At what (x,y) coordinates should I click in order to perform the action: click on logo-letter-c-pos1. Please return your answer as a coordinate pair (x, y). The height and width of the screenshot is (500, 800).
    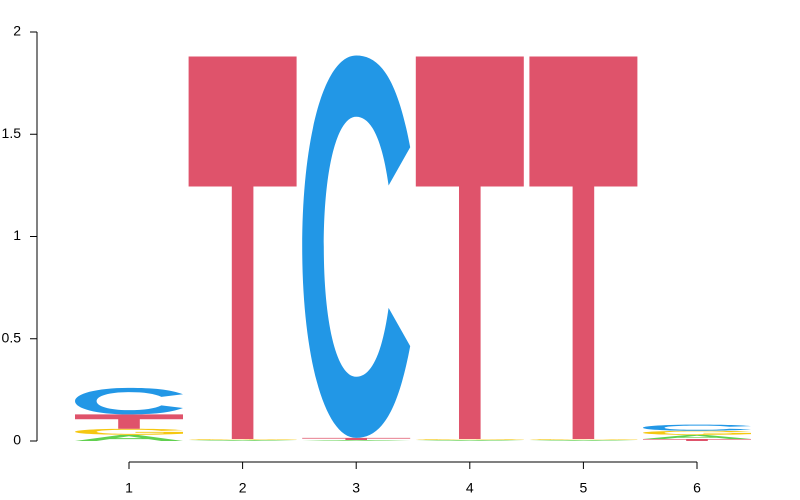
    Looking at the image, I should click on (129, 401).